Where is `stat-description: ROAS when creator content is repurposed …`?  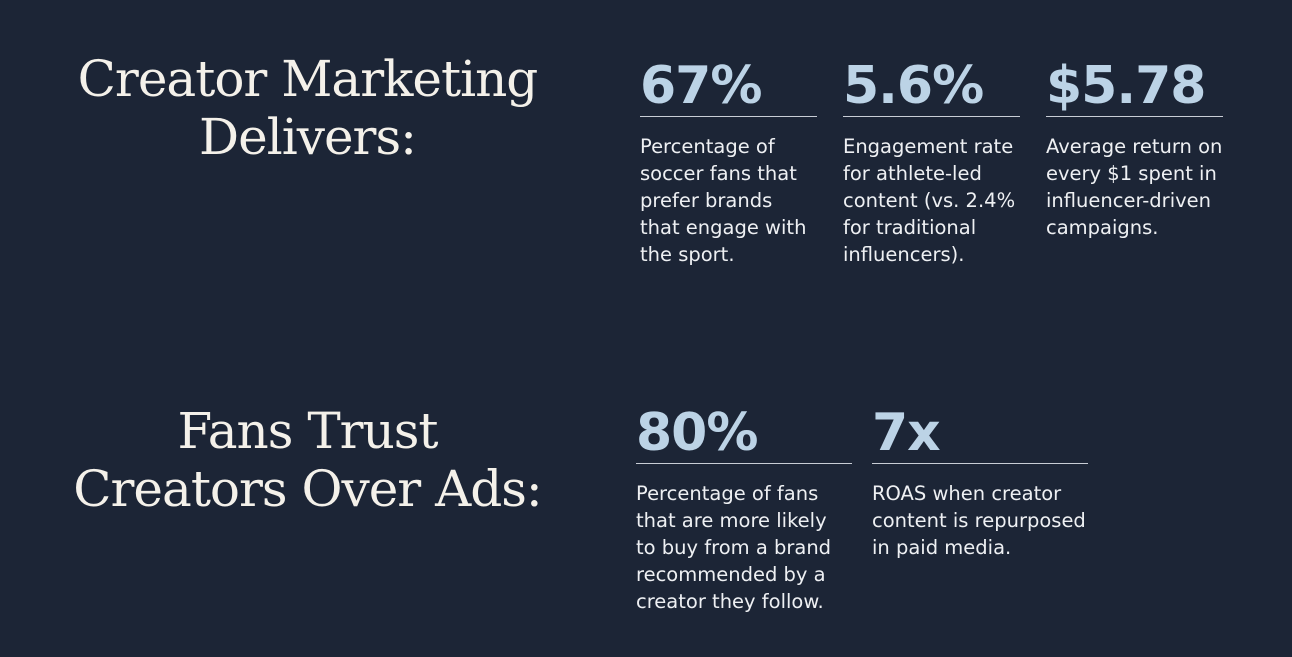 stat-description: ROAS when creator content is repurposed … is located at coordinates (979, 520).